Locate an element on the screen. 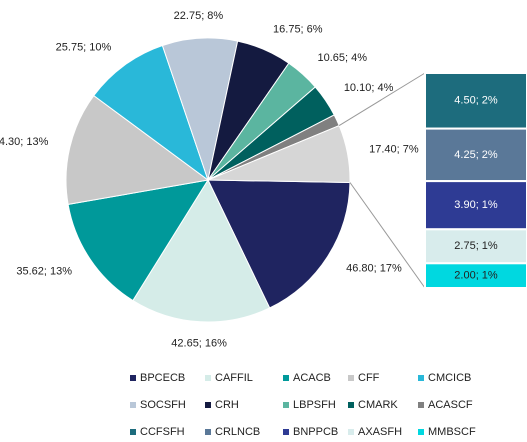  legend-label: BNPPCB is located at coordinates (315, 431).